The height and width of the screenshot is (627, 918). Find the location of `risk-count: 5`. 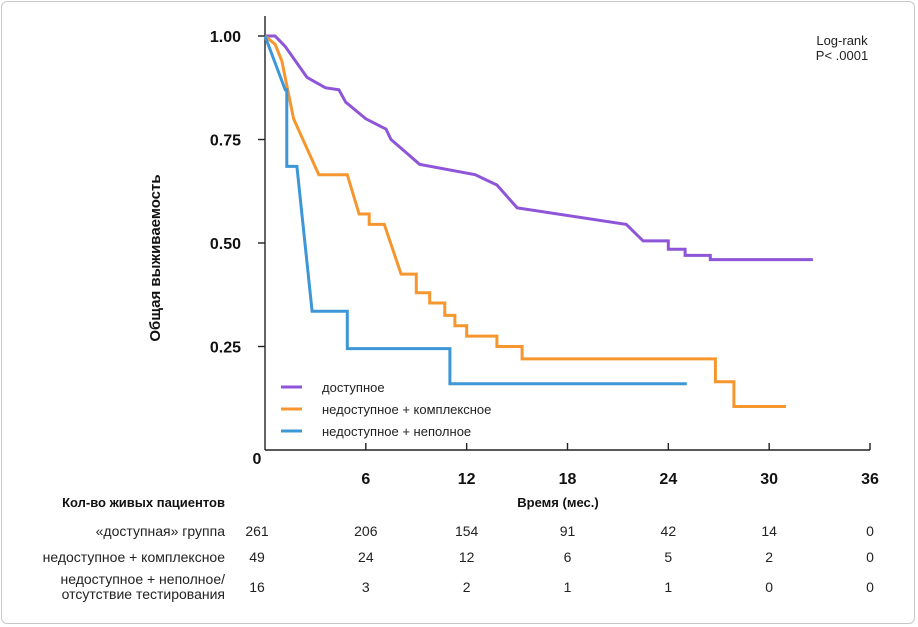

risk-count: 5 is located at coordinates (668, 557).